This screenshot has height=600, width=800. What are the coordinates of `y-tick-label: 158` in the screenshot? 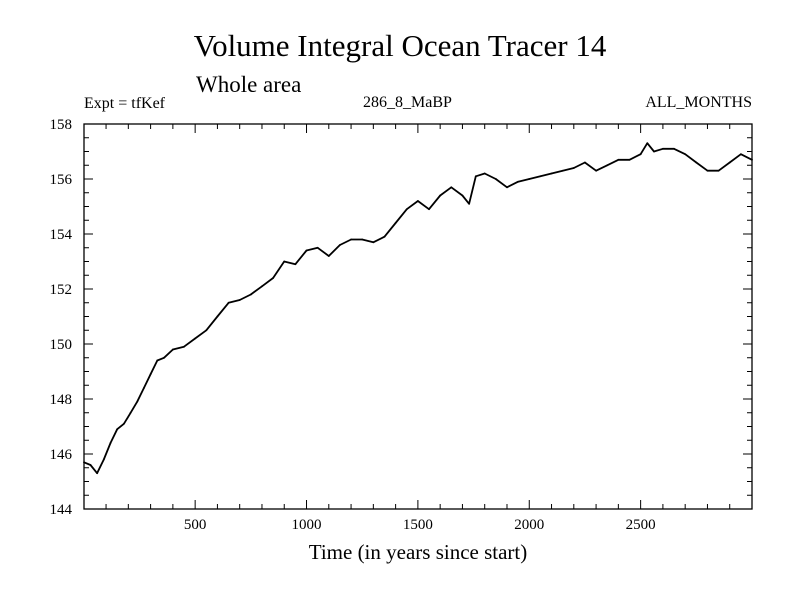 It's located at (61, 125).